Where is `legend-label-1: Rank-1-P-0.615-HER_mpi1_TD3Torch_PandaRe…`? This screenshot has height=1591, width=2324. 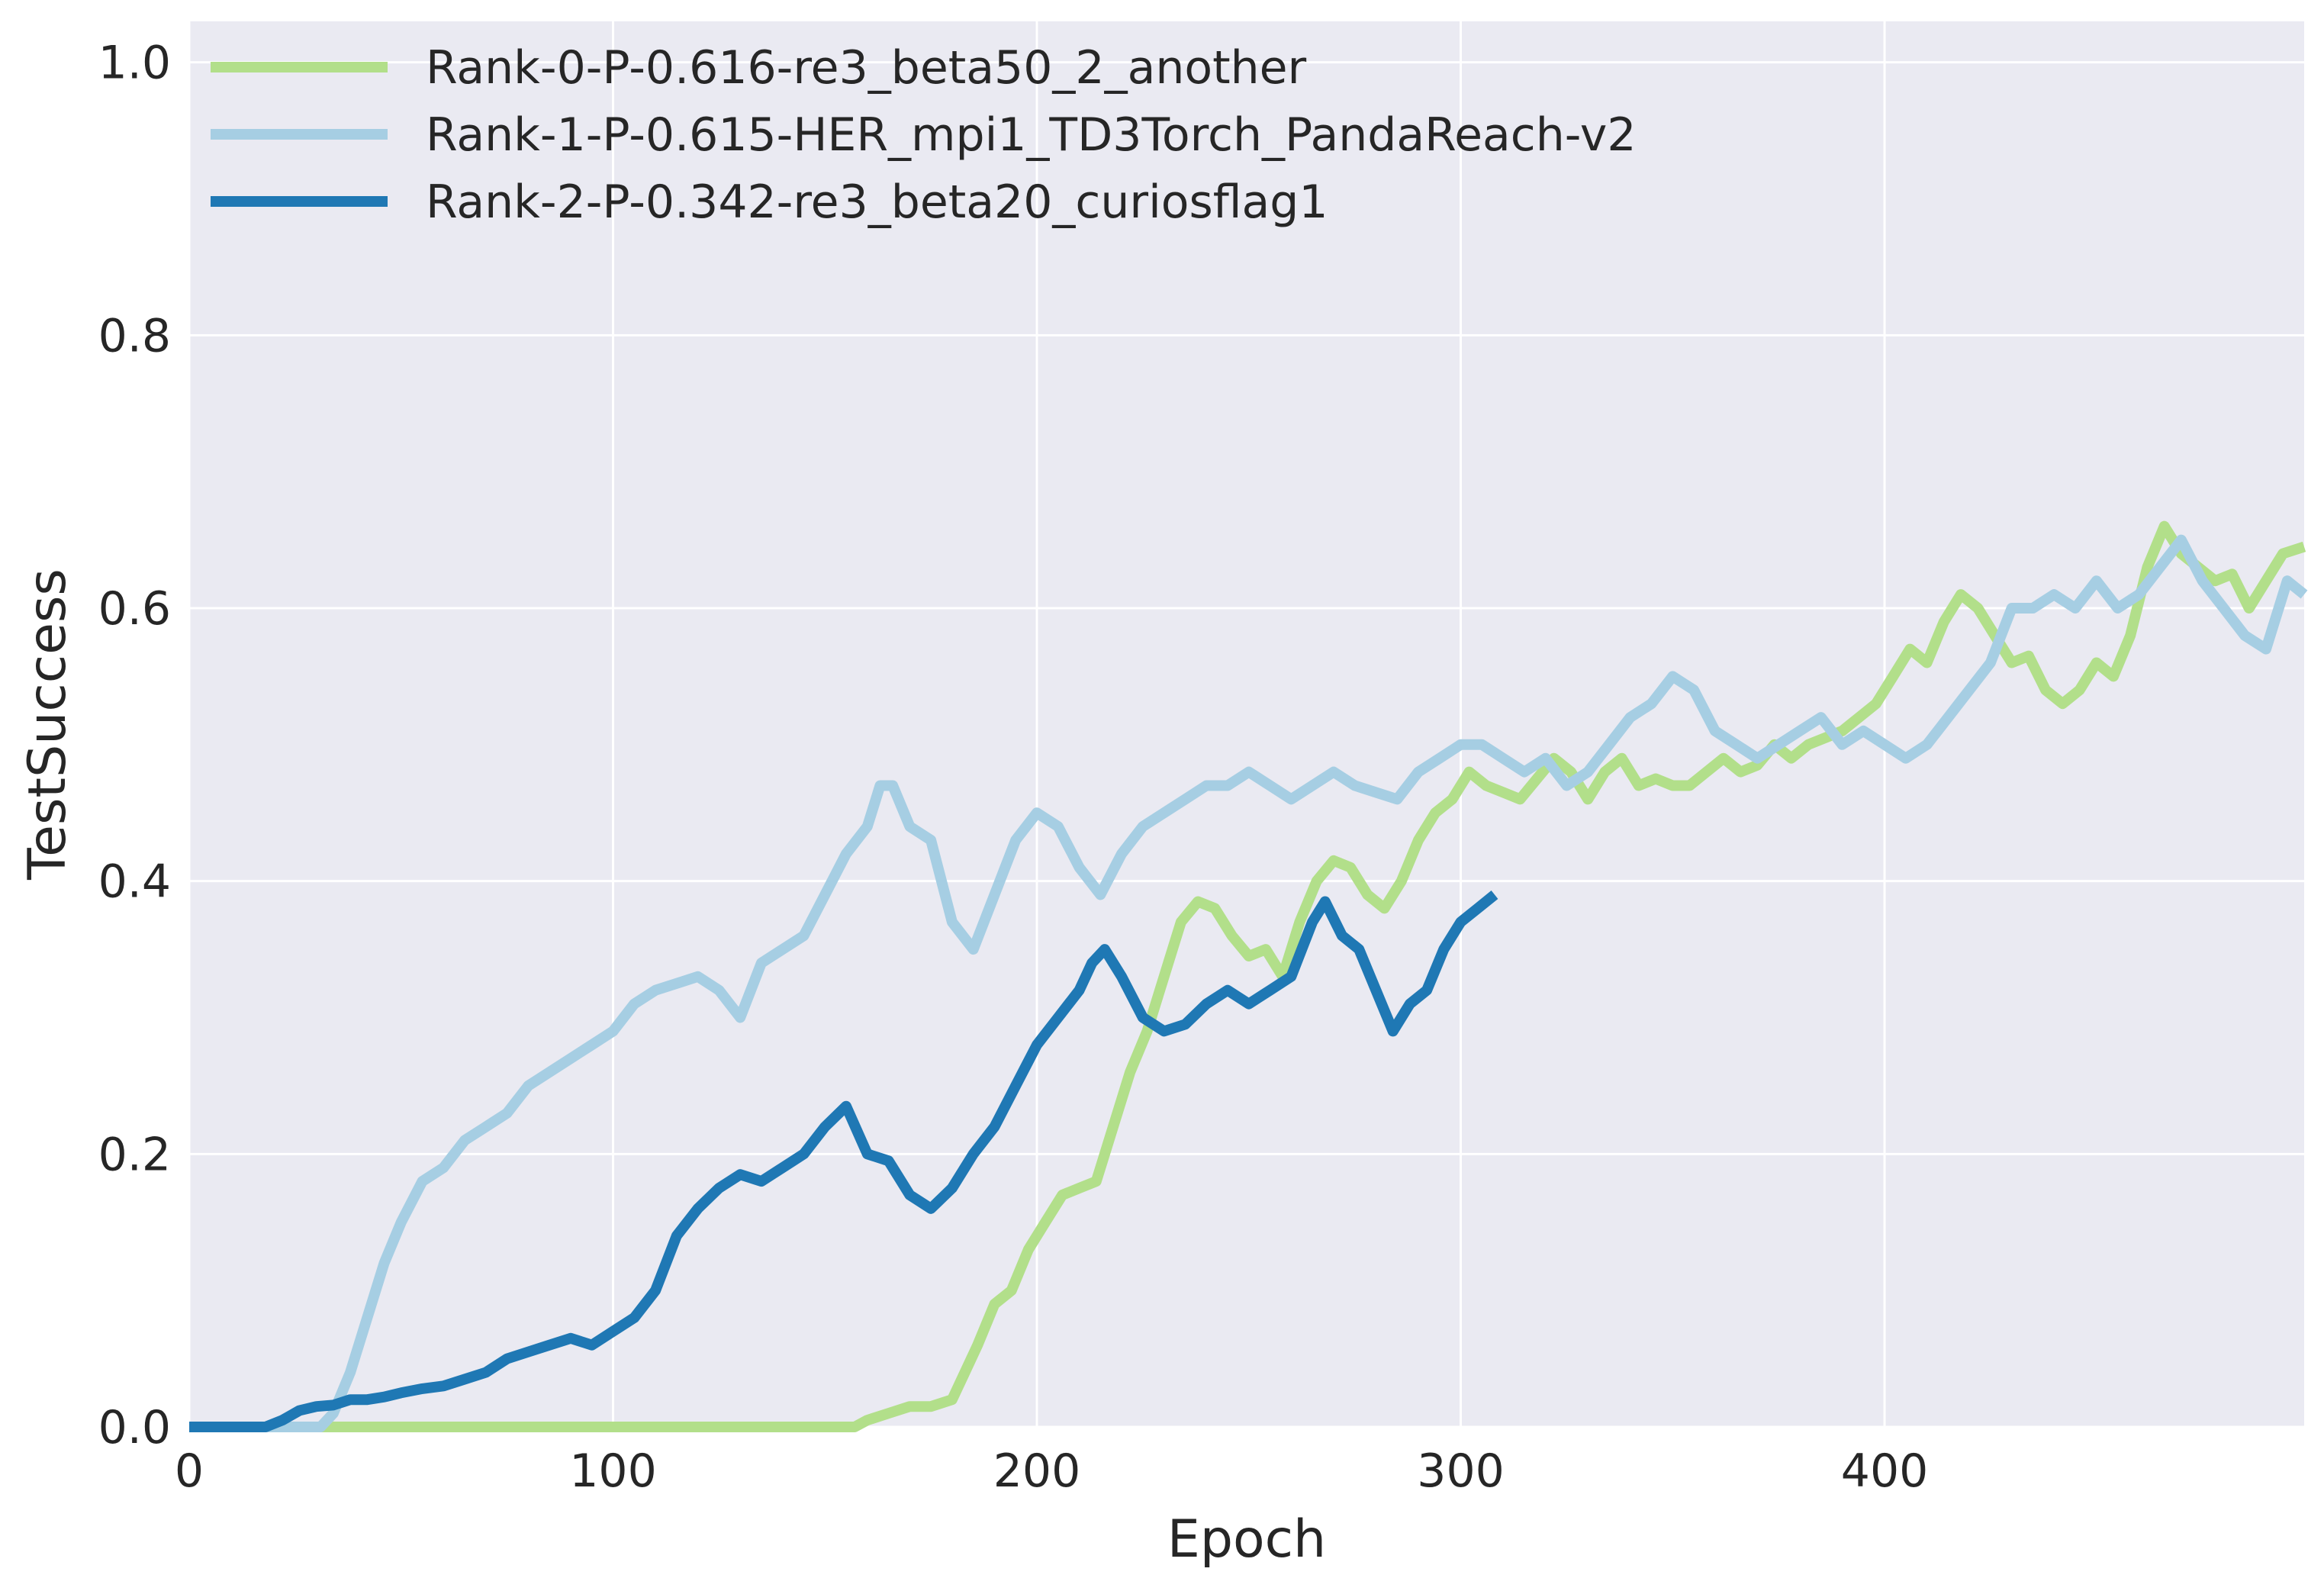
legend-label-1: Rank-1-P-0.615-HER_mpi1_TD3Torch_PandaRe… is located at coordinates (1031, 135).